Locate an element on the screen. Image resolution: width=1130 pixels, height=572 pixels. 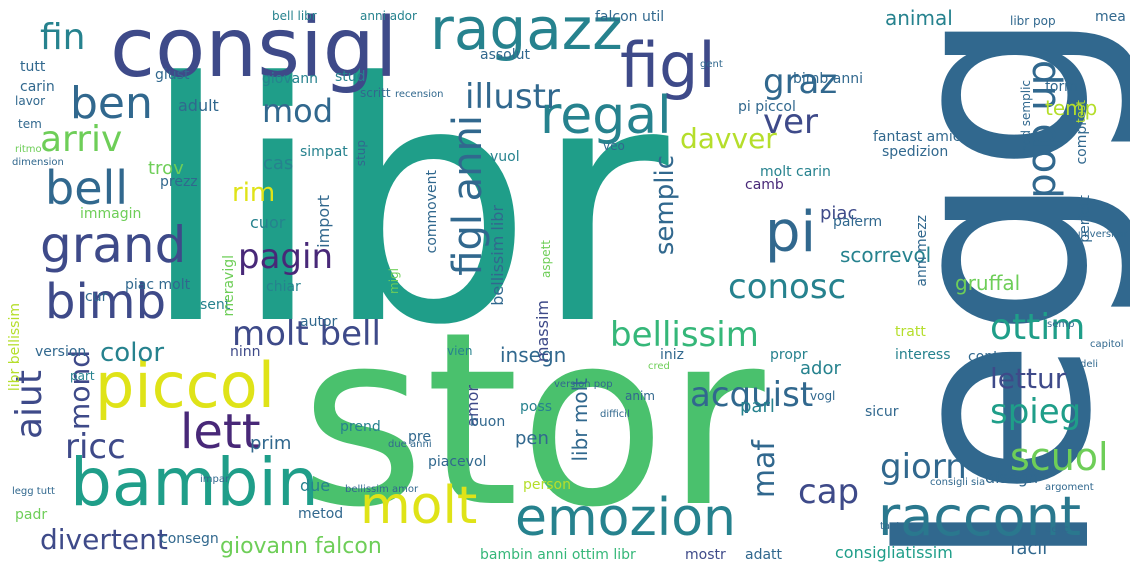
word-stud: stud is located at coordinates (350, 77).